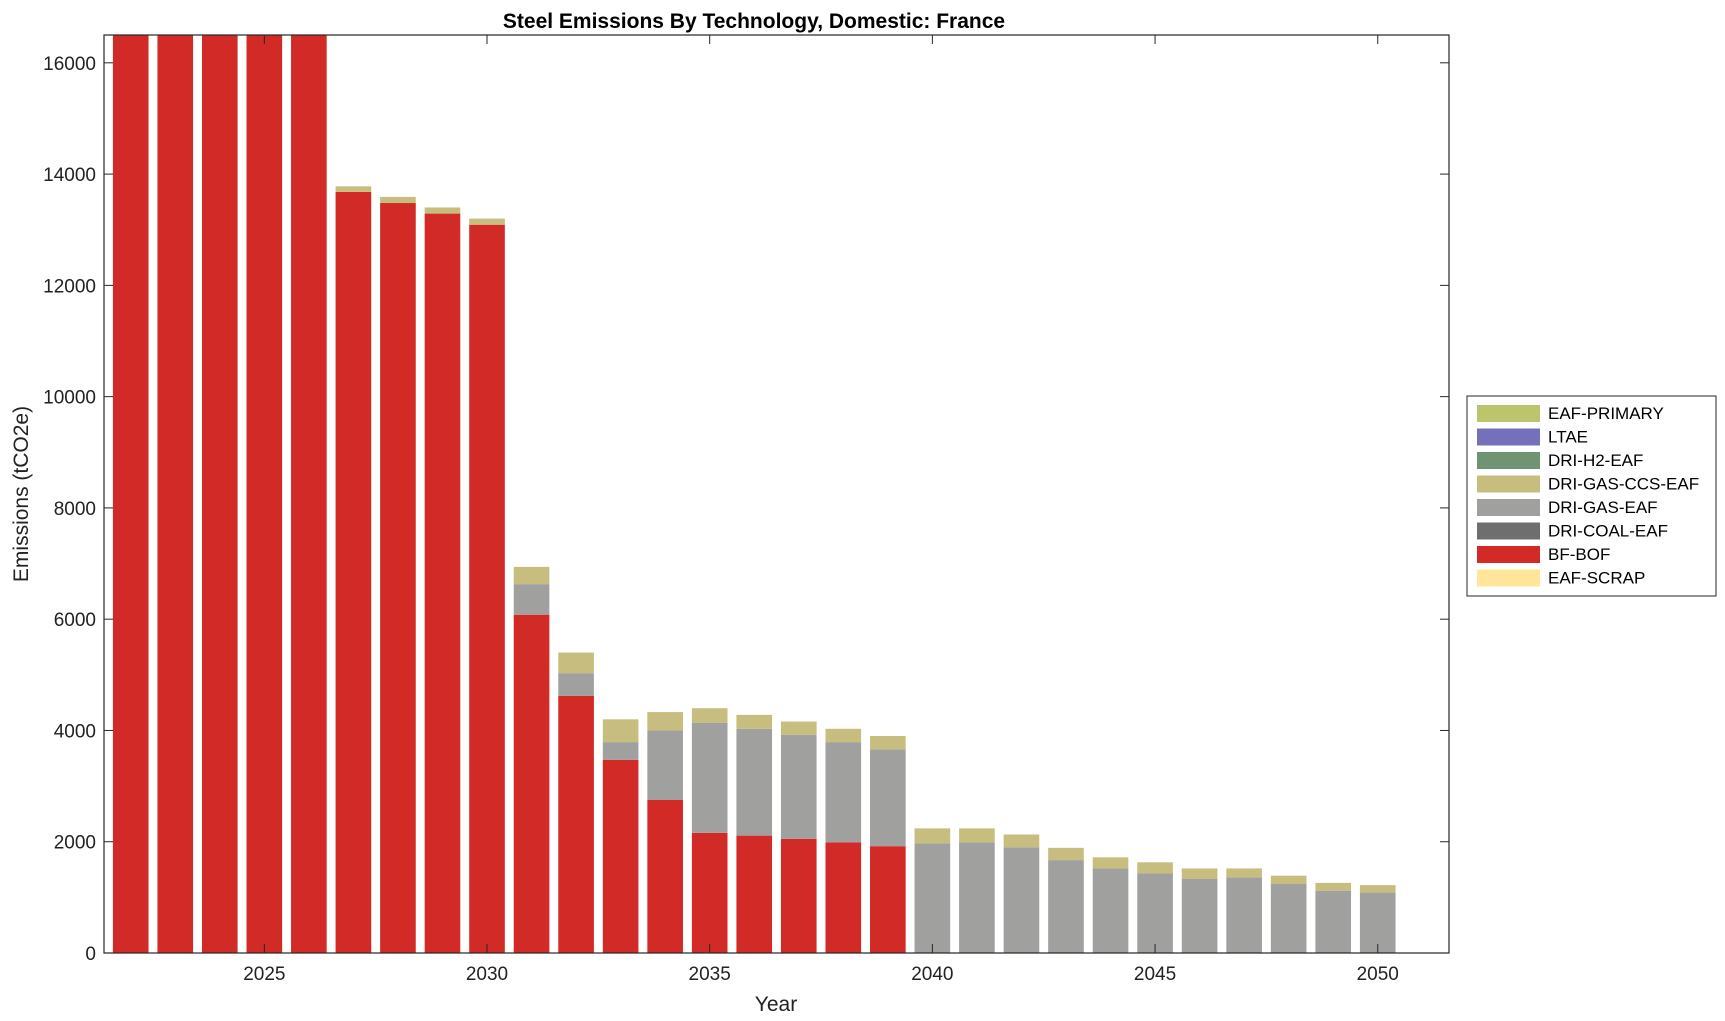 The image size is (1725, 1021). I want to click on y-tick-label-14000: 14000, so click(69, 175).